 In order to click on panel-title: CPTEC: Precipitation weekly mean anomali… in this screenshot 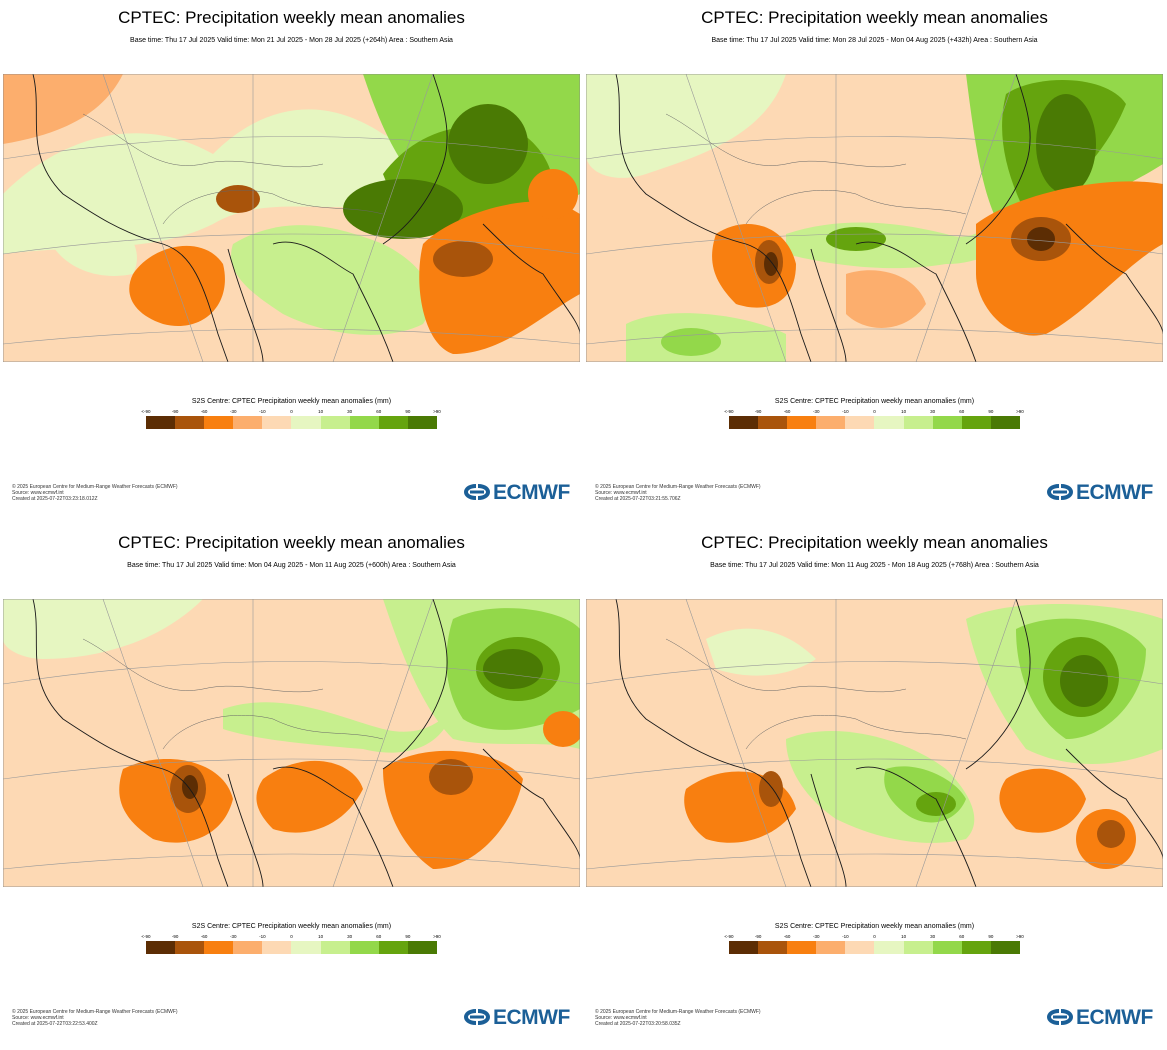, I will do `click(874, 17)`.